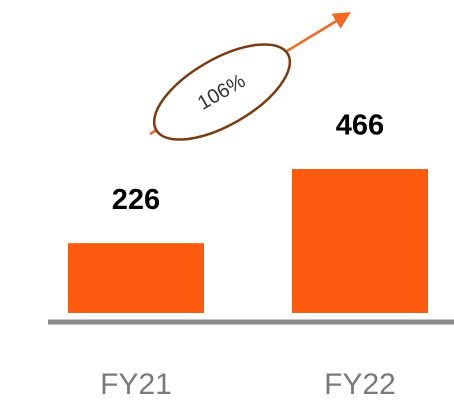 The width and height of the screenshot is (454, 408). What do you see at coordinates (360, 384) in the screenshot?
I see `x-tick-label: FY22` at bounding box center [360, 384].